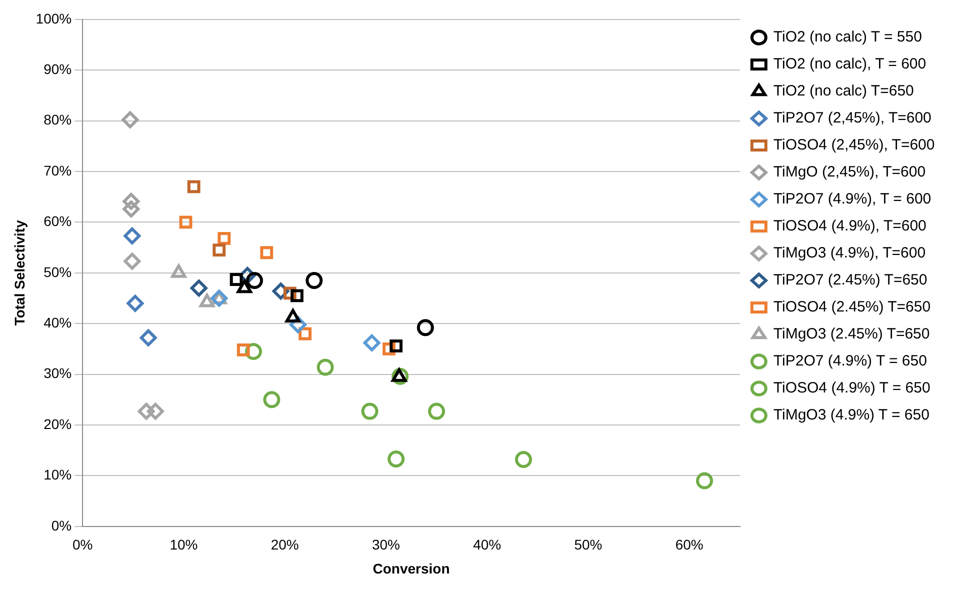 Image resolution: width=953 pixels, height=590 pixels. What do you see at coordinates (854, 145) in the screenshot?
I see `legend-label: TiOSO4 (2,45%), T=600` at bounding box center [854, 145].